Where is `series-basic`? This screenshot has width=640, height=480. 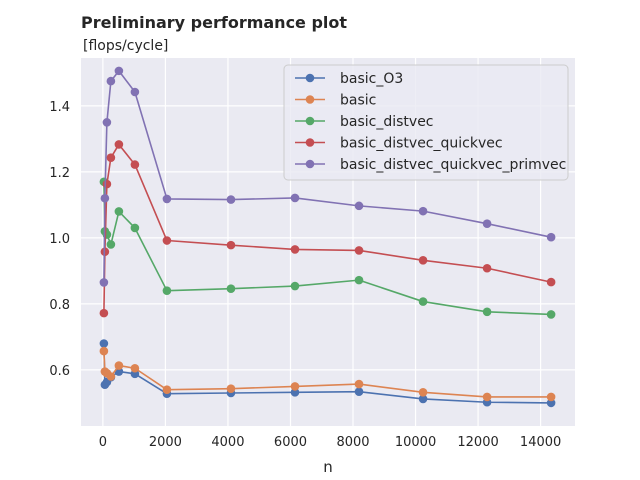
series-basic is located at coordinates (327, 374).